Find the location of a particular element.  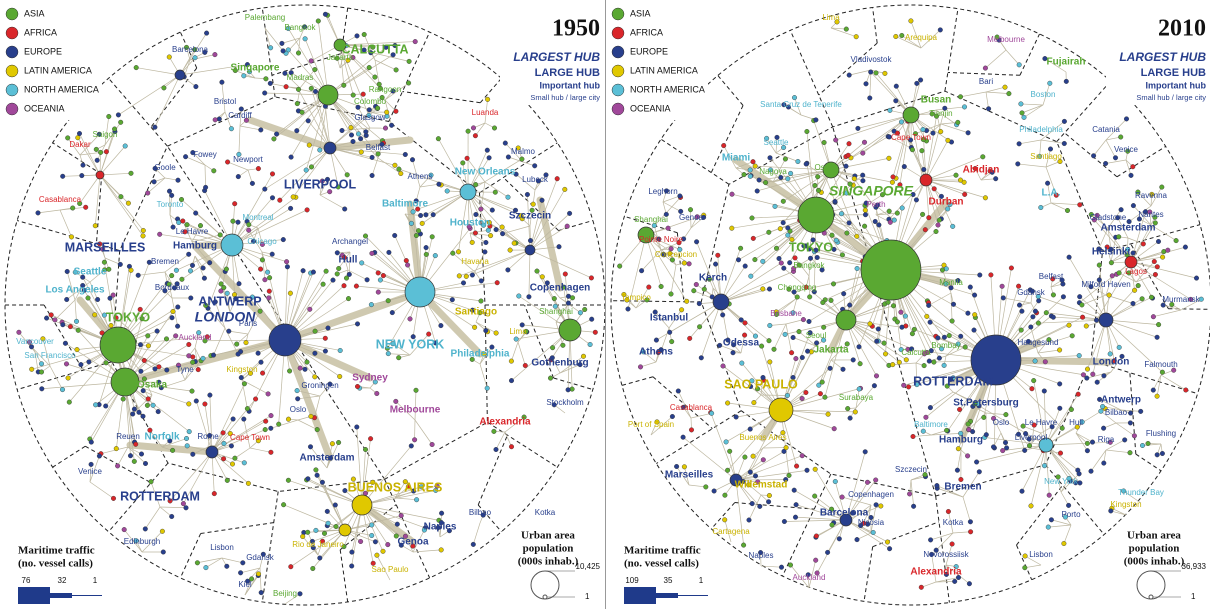

place-label: Los Angeles is located at coordinates (75, 290).